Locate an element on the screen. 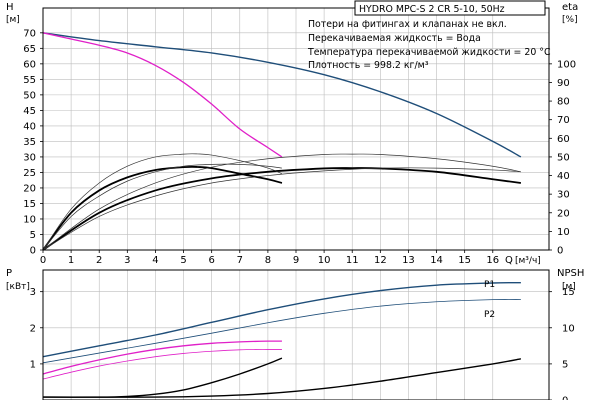  note-liquid: Перекачиваемая жидкость = Вода is located at coordinates (394, 38).